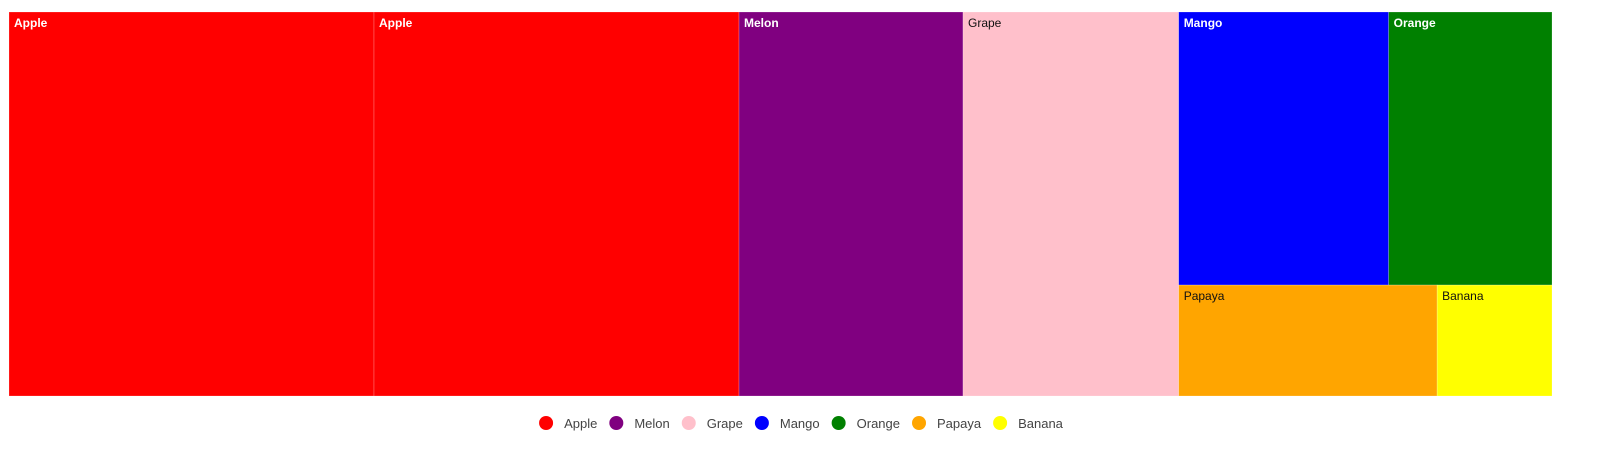 This screenshot has width=1602, height=451. Describe the element at coordinates (761, 23) in the screenshot. I see `treemap-tile-label: Melon` at that location.